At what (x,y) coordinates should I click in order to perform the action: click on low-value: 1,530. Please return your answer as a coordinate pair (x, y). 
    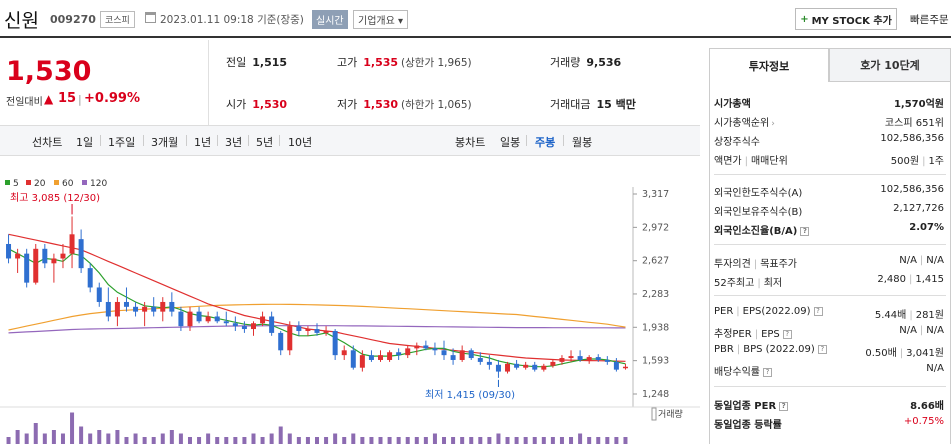
    Looking at the image, I should click on (381, 104).